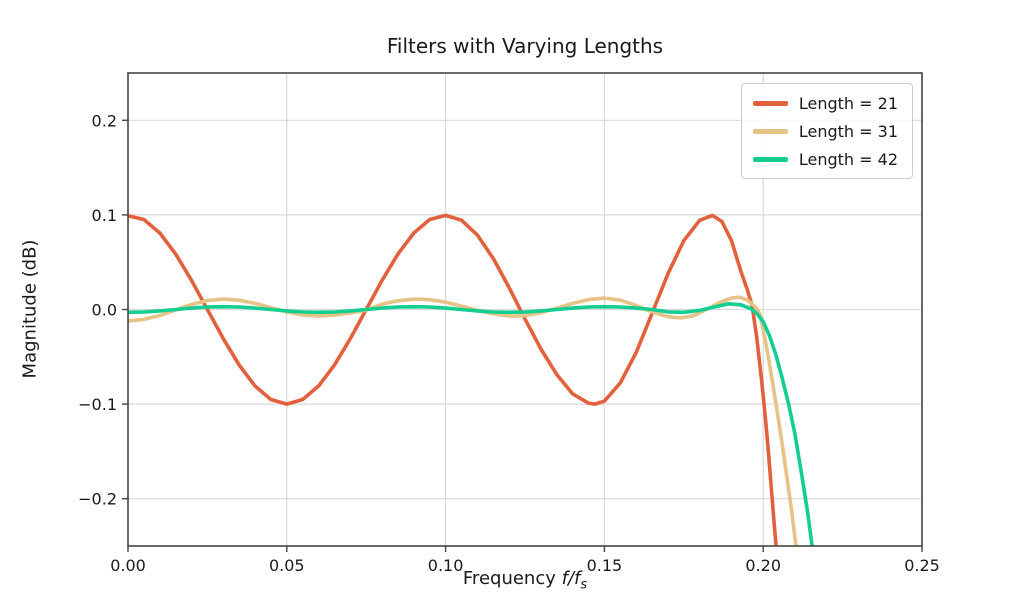 The height and width of the screenshot is (614, 1024). I want to click on legend-item-2: Length = 42, so click(825, 159).